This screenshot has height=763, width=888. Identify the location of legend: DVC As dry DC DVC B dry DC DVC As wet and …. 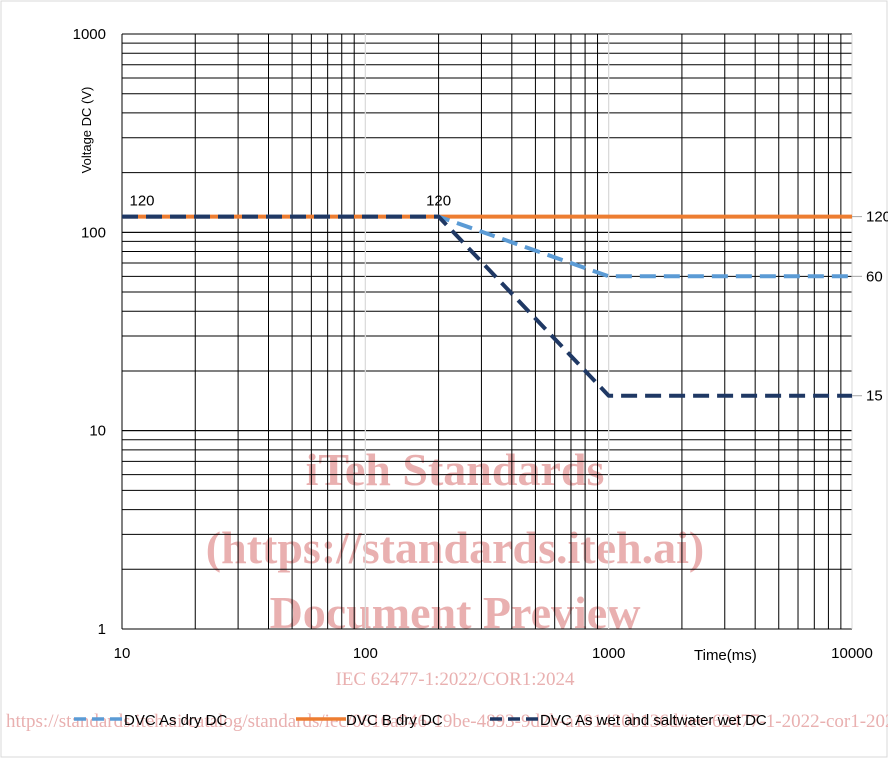
(420, 720).